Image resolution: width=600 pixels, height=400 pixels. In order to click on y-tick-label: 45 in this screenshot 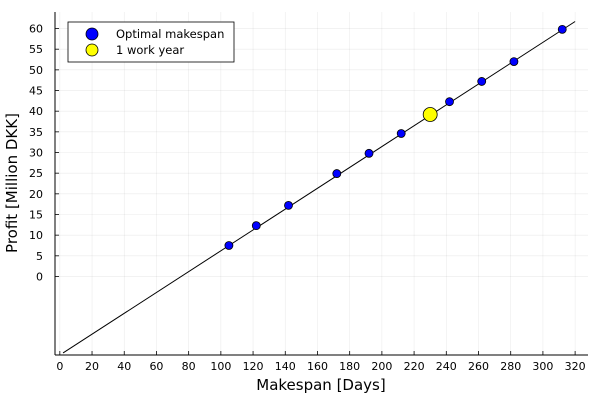, I will do `click(36, 91)`.